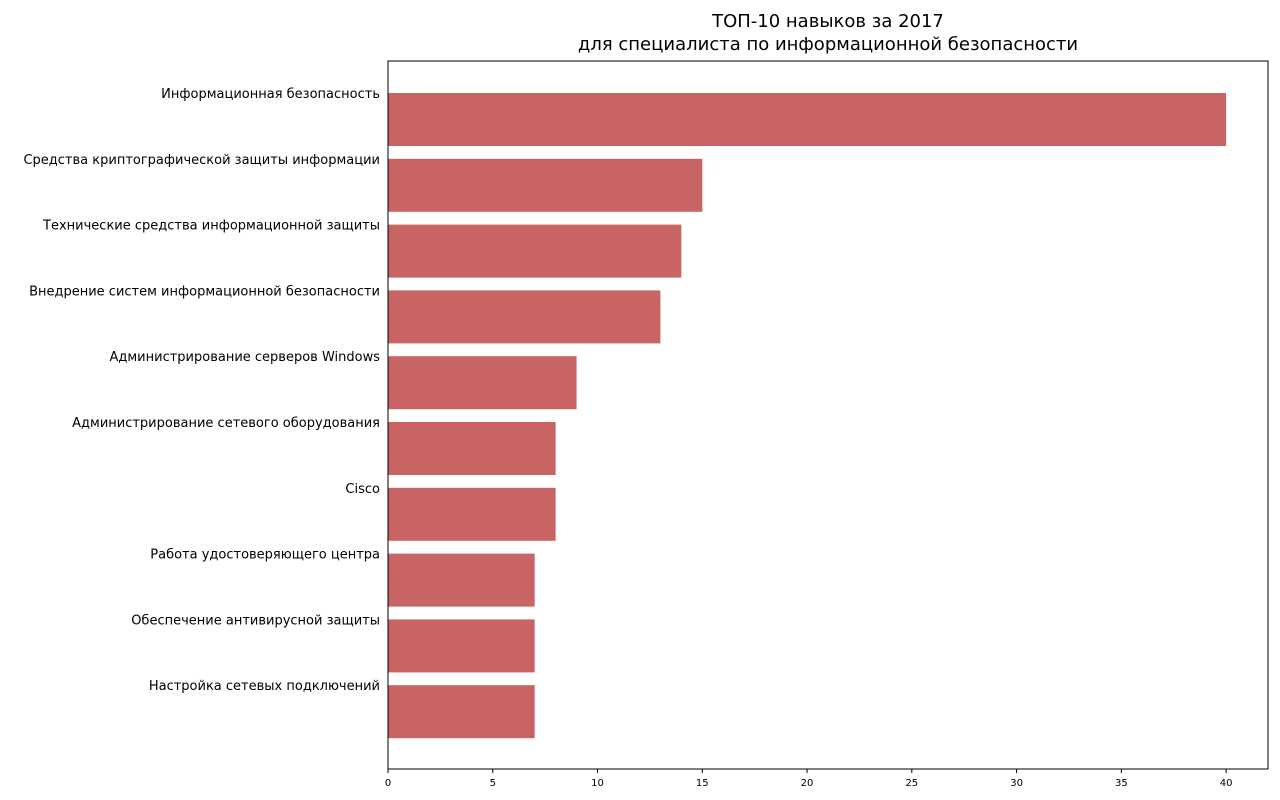  Describe the element at coordinates (1121, 783) in the screenshot. I see `x-tick-label: 35` at that location.